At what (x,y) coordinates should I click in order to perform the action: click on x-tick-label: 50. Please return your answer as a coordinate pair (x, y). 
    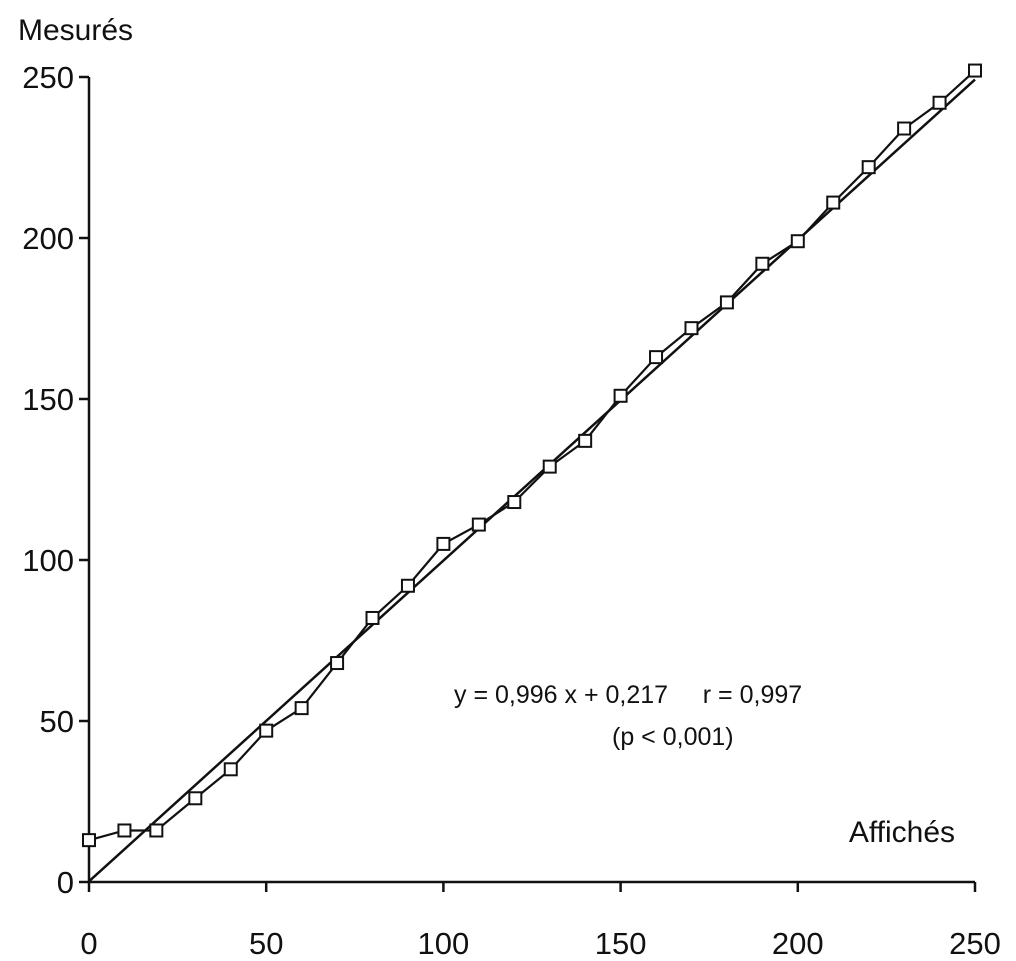
    Looking at the image, I should click on (266, 941).